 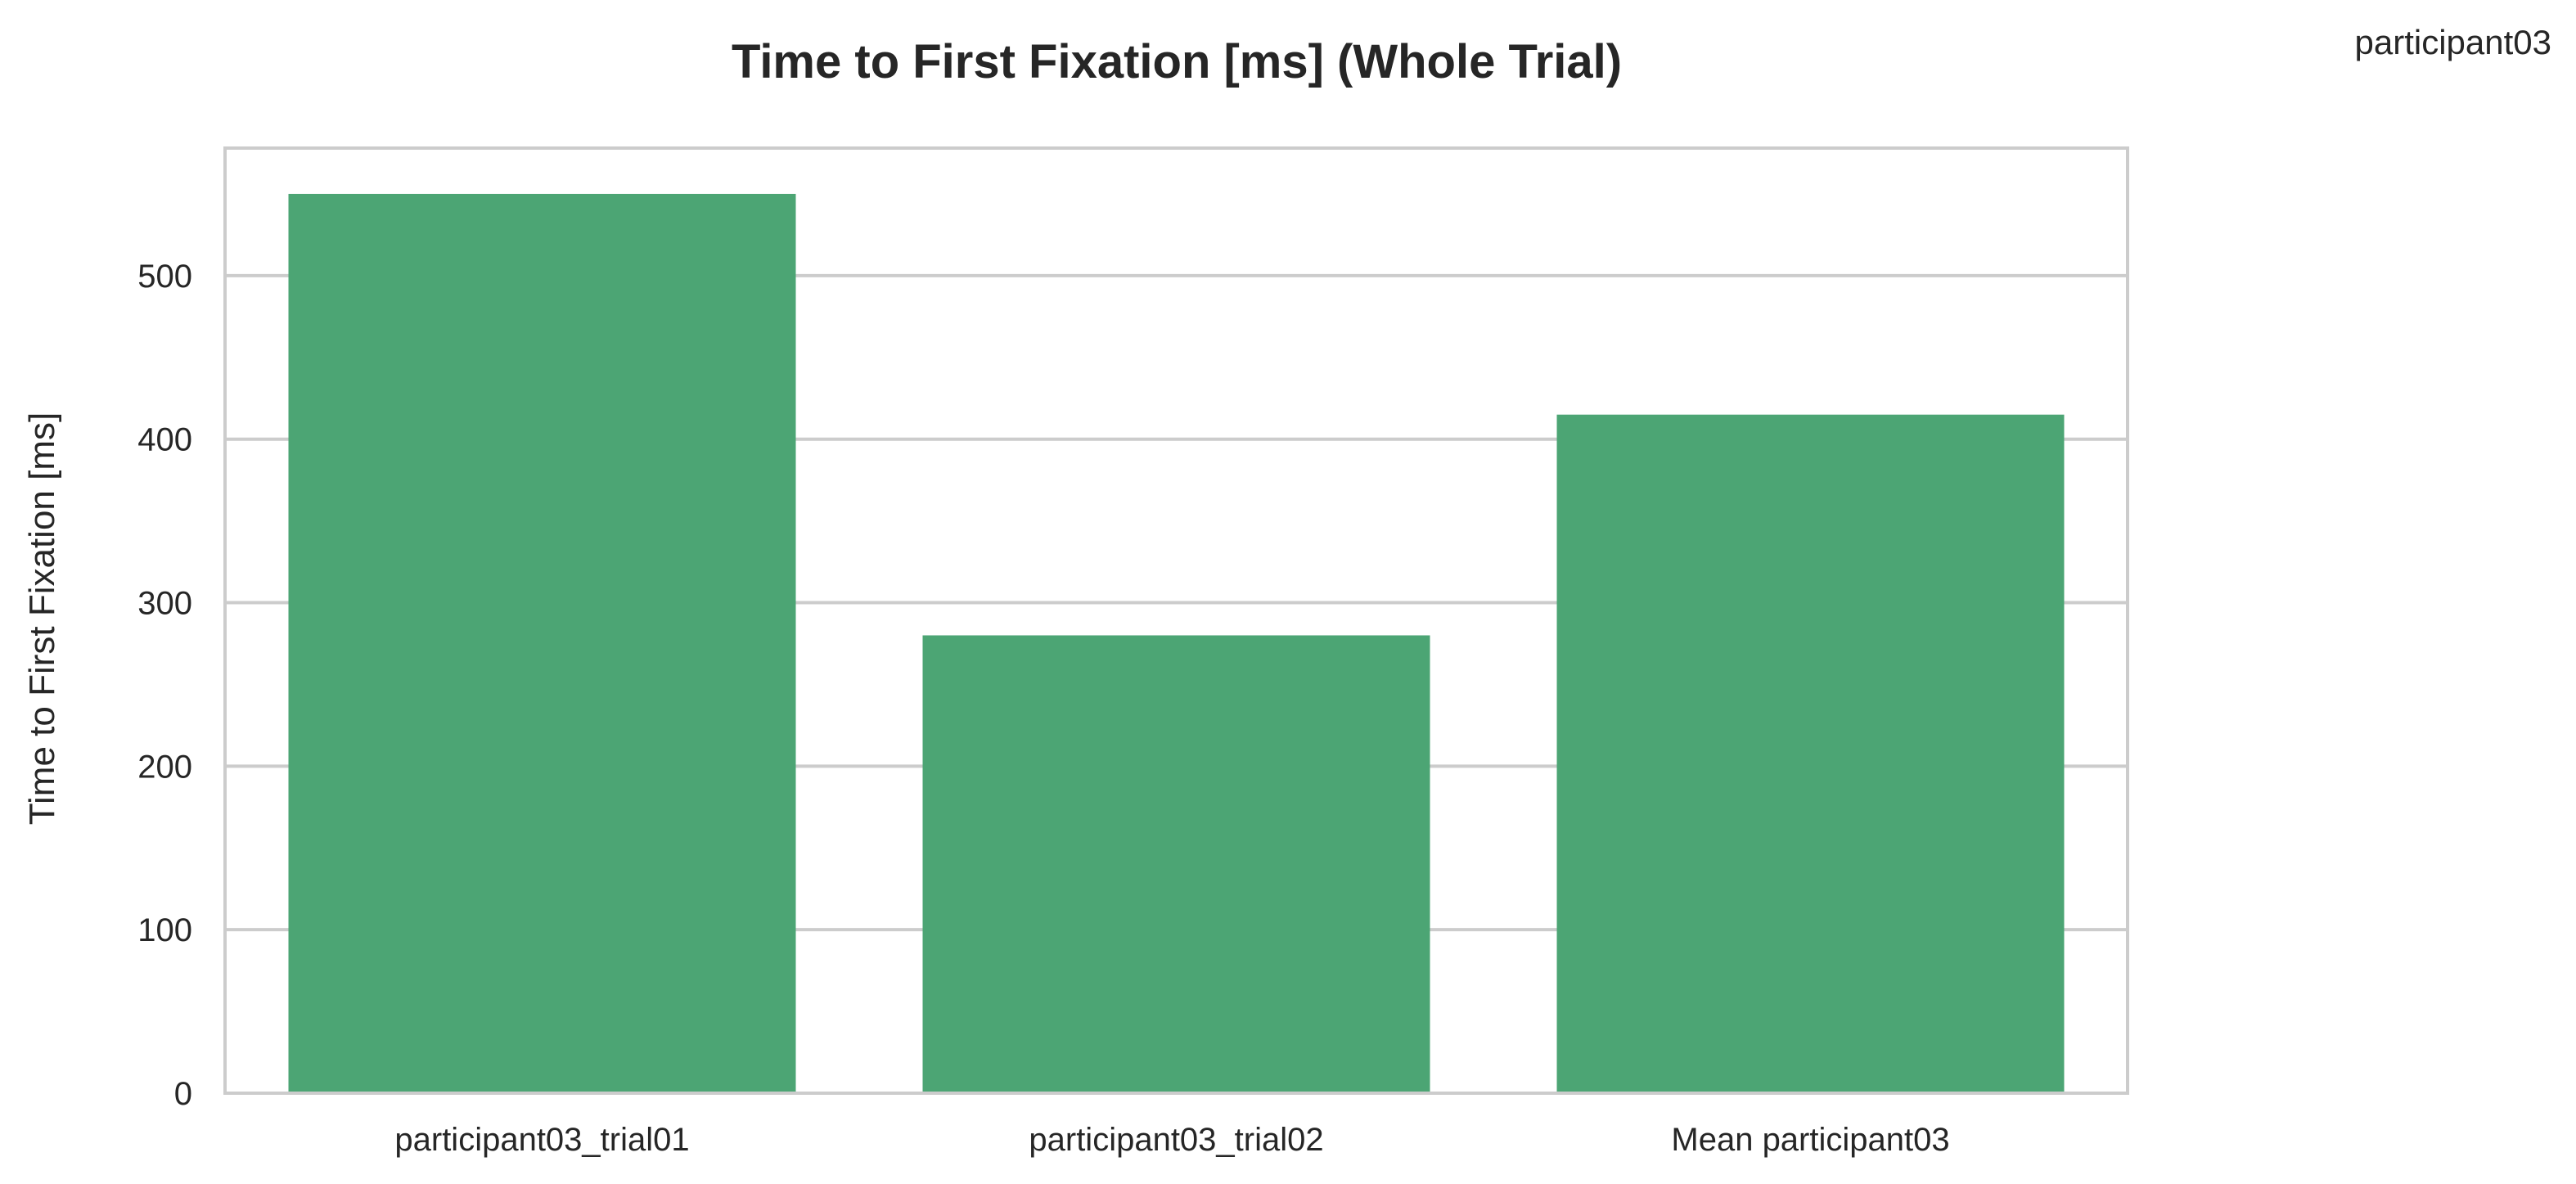 I want to click on y-axis-label: Time to First Fixation [ms], so click(x=42, y=618).